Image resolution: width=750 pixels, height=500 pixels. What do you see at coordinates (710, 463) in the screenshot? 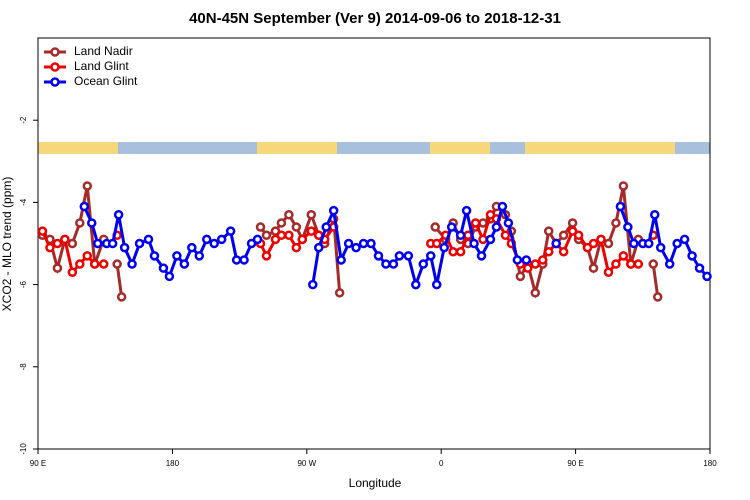
I see `x-tick-label: 180` at bounding box center [710, 463].